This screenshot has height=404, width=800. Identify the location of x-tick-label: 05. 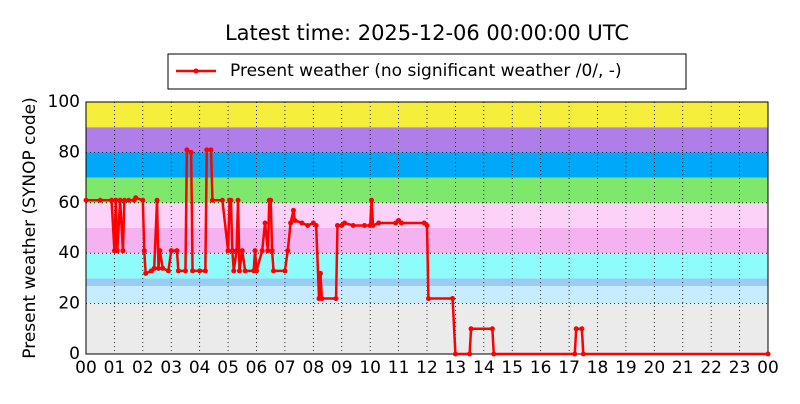
(228, 368).